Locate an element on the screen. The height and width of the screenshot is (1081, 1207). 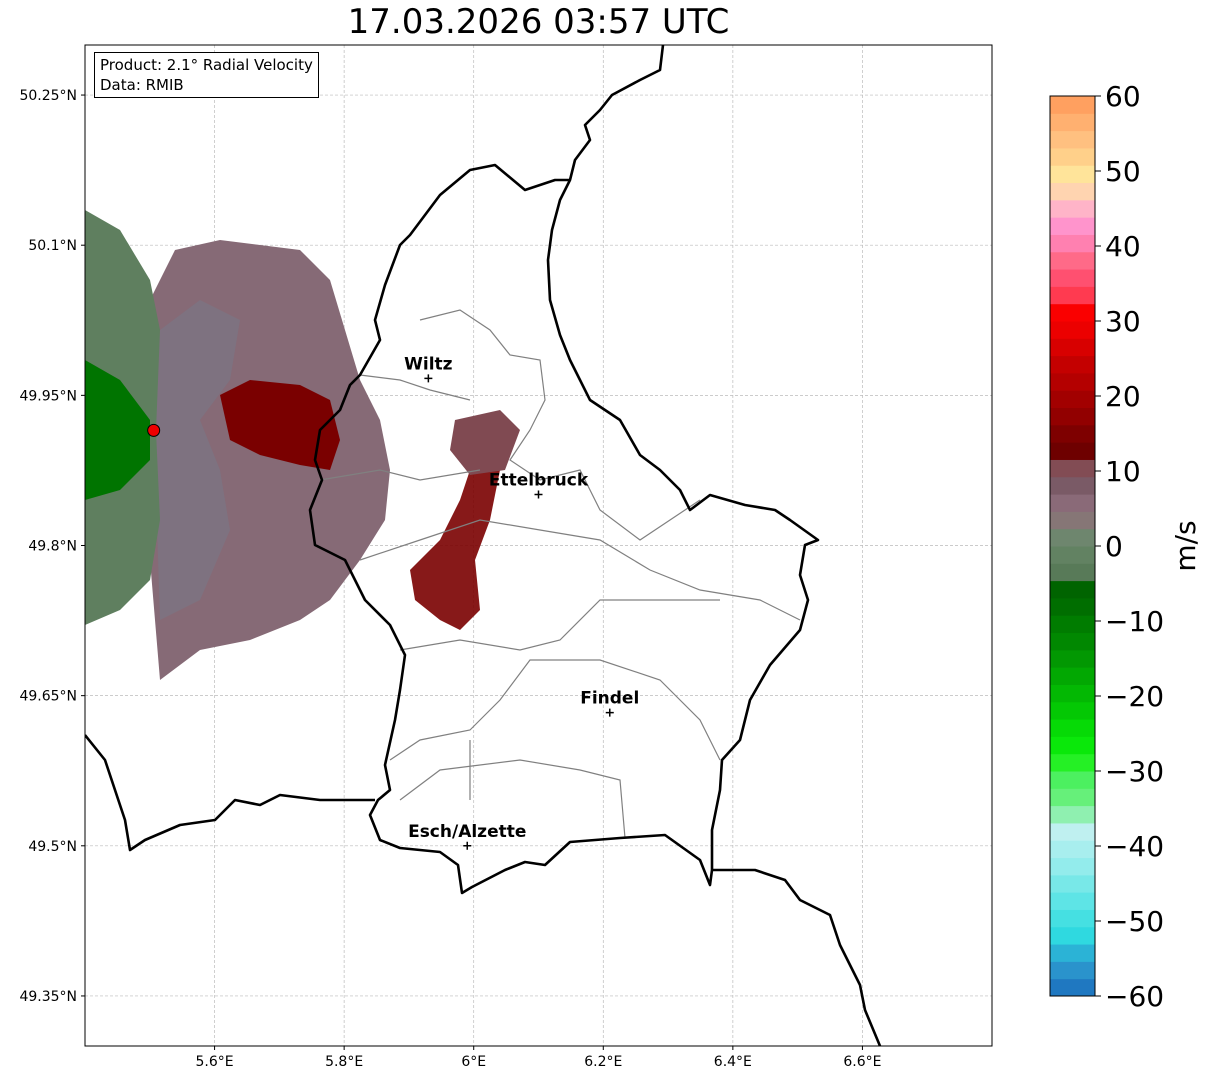
lon-tick-label: 5.6°E is located at coordinates (215, 1062).